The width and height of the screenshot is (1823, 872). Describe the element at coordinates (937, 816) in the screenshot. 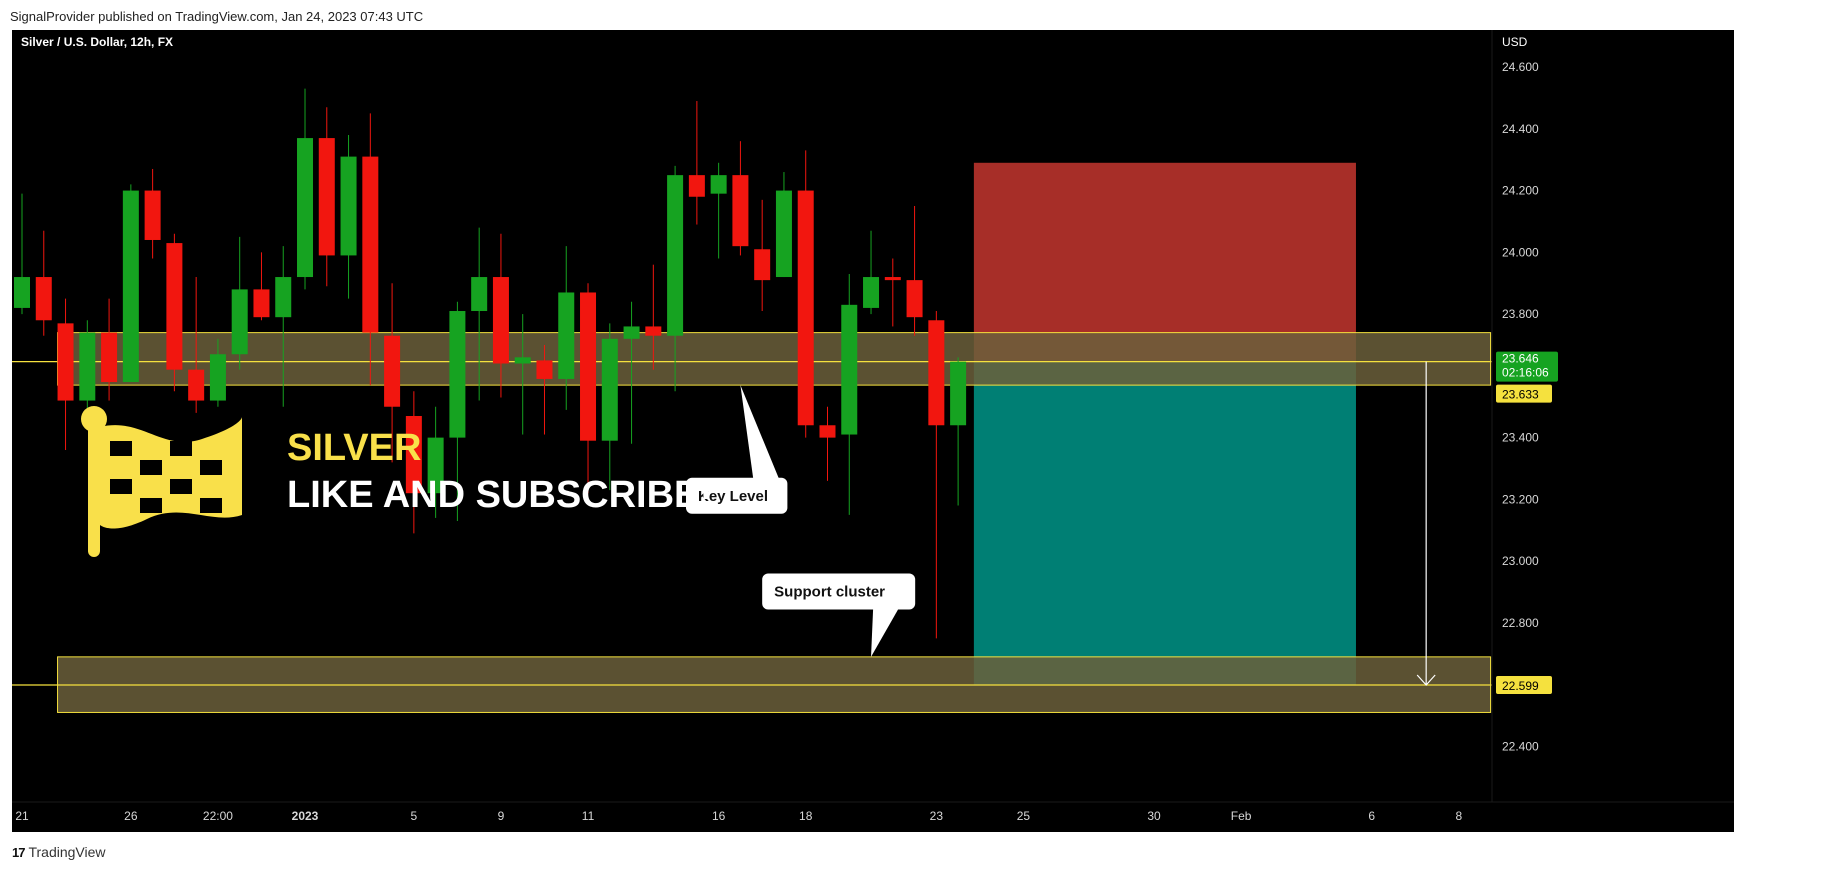

I see `time-tick-label: 23` at that location.